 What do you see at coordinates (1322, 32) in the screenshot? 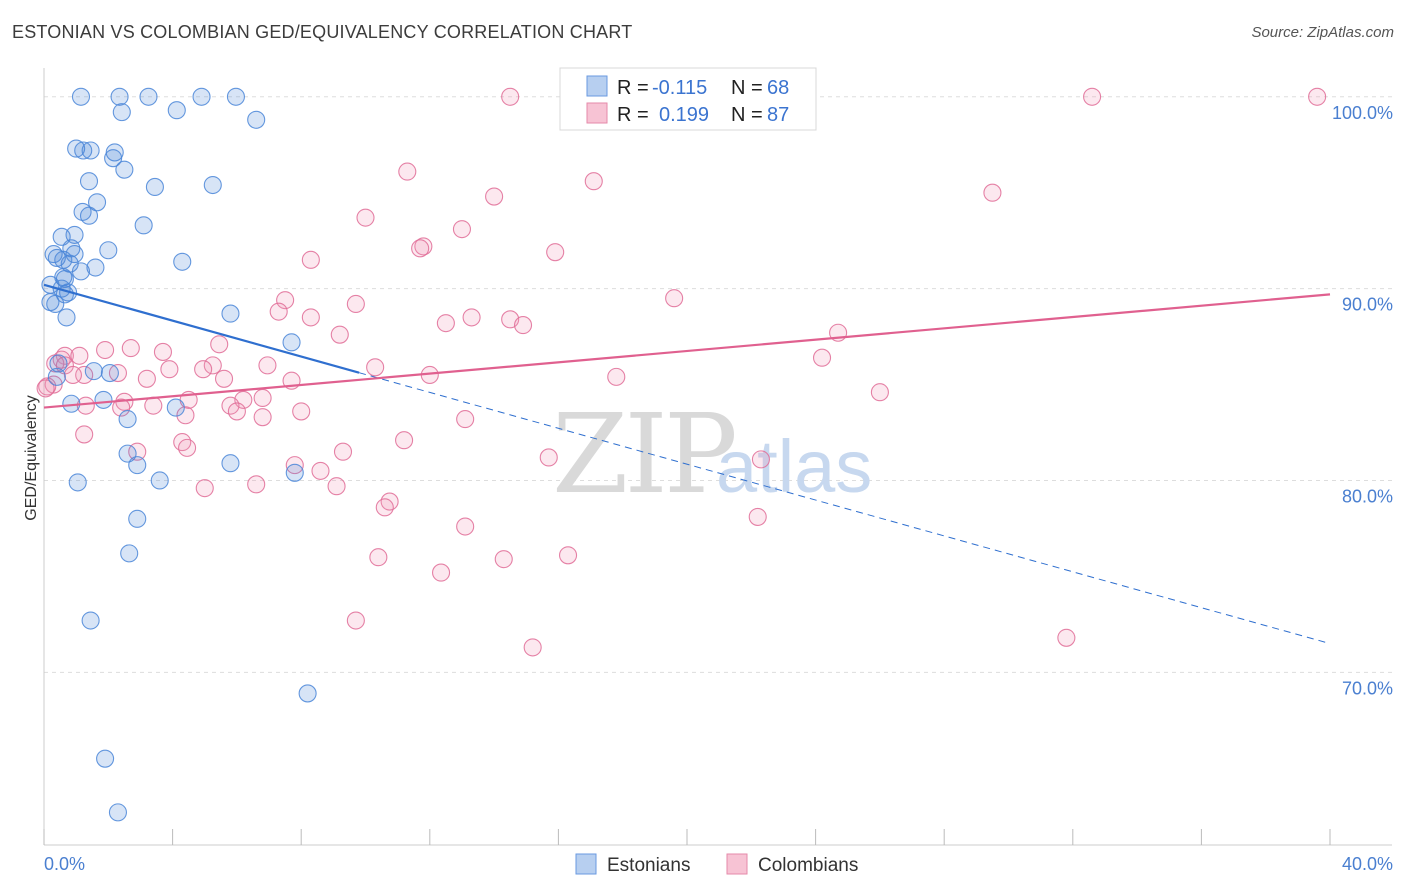
I see `source-credit: Source: ZipAtlas.com` at bounding box center [1322, 32].